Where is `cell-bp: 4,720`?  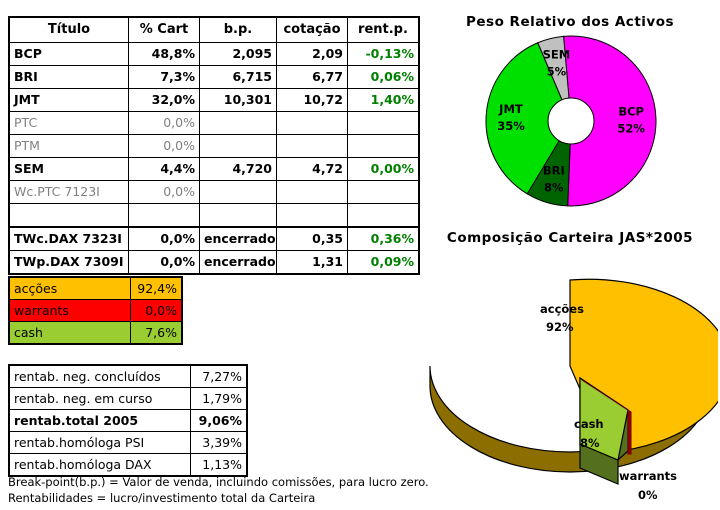
cell-bp: 4,720 is located at coordinates (238, 169).